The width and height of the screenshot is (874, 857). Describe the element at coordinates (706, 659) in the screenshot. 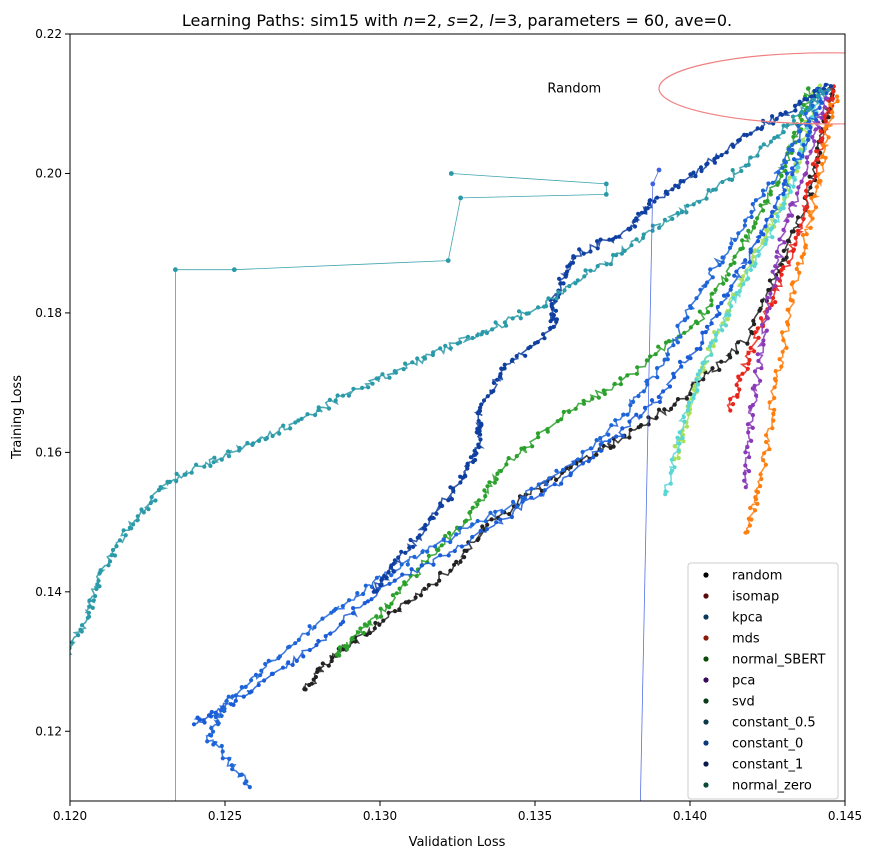

I see `legend-marker-normal_SBERT` at that location.